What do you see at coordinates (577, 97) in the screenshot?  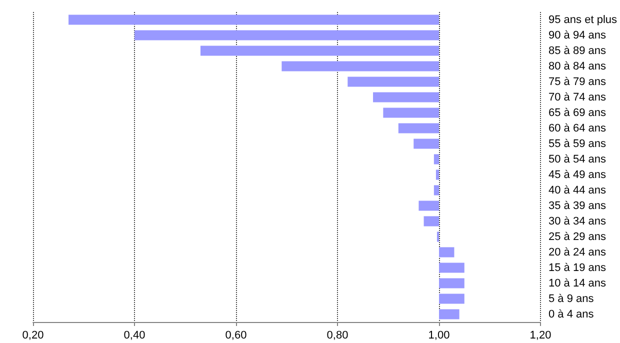 I see `y-tick-label: 70 à 74 ans` at bounding box center [577, 97].